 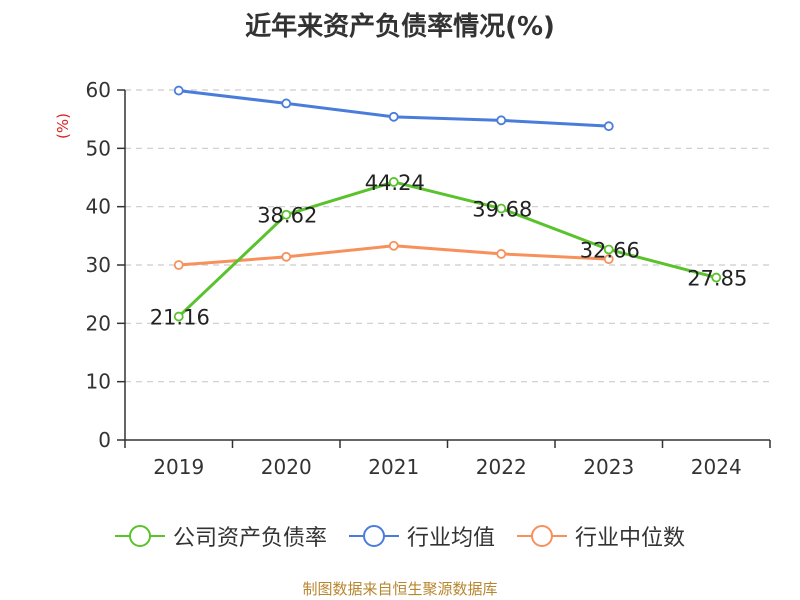 I want to click on x-tick-label: 2024, so click(x=716, y=467).